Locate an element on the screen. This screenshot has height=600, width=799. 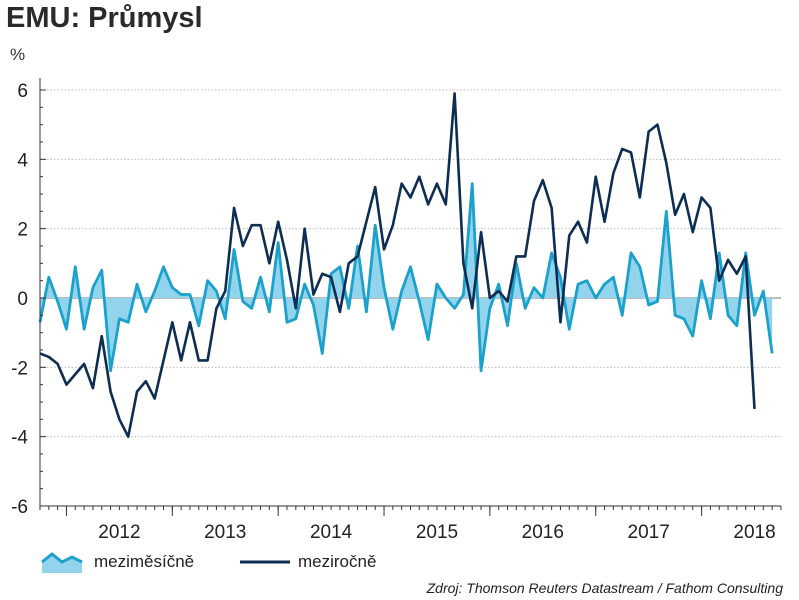
x-year-label: 2018 is located at coordinates (754, 532).